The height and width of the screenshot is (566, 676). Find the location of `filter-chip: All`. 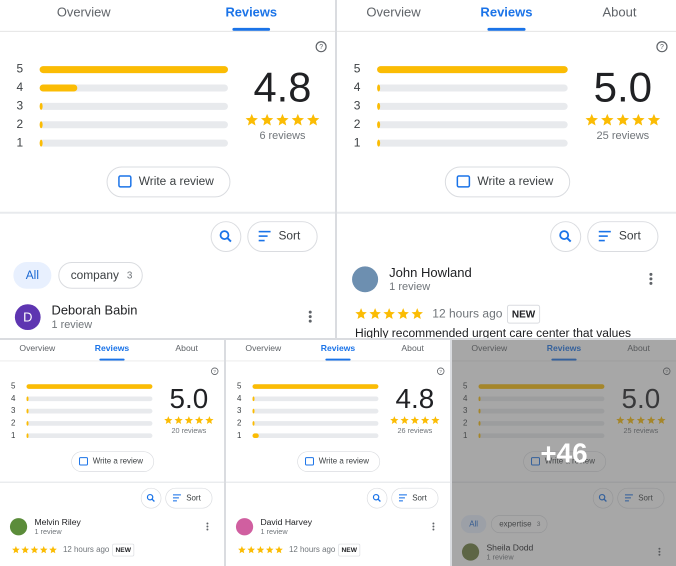

filter-chip: All is located at coordinates (32, 275).